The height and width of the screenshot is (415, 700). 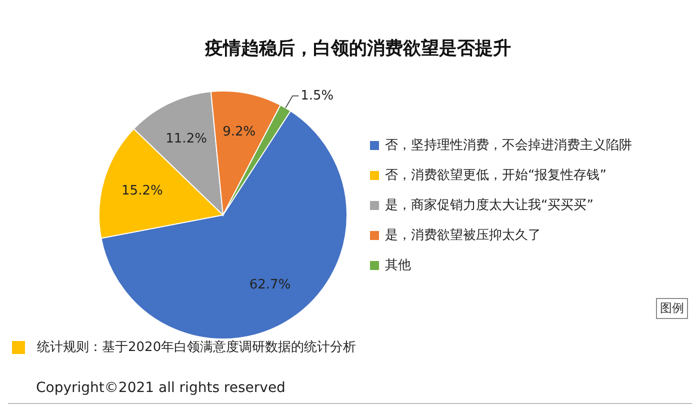 What do you see at coordinates (398, 265) in the screenshot?
I see `legend-label: 其他` at bounding box center [398, 265].